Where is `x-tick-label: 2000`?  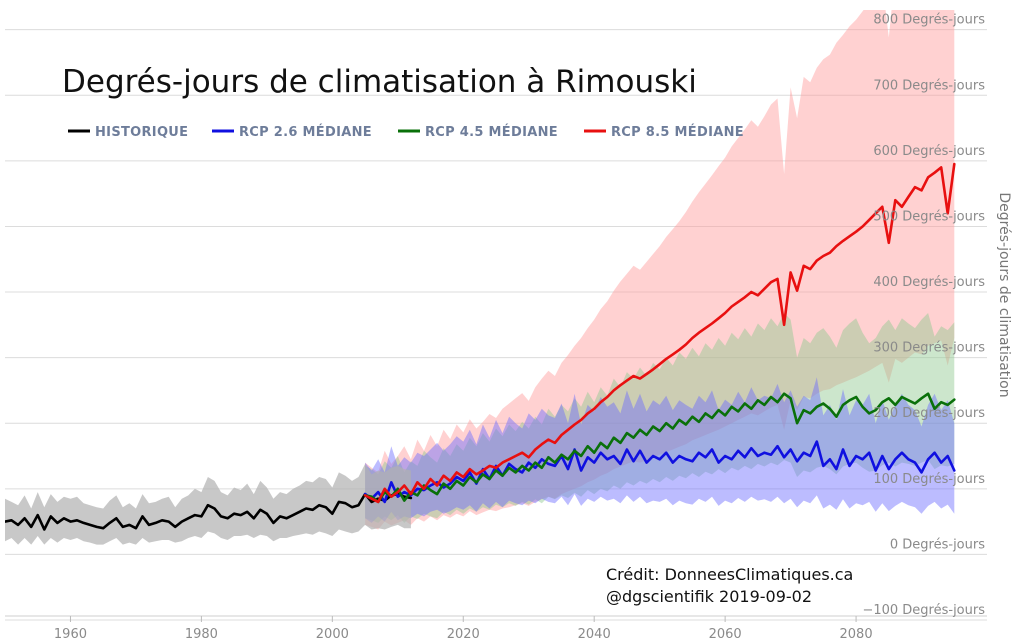 x-tick-label: 2000 is located at coordinates (332, 634).